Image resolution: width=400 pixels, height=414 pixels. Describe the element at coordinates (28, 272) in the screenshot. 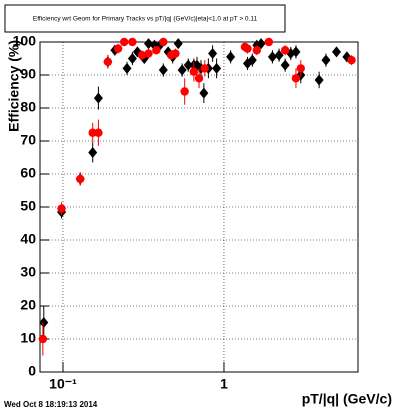

I see `y-tick-label: 30` at that location.